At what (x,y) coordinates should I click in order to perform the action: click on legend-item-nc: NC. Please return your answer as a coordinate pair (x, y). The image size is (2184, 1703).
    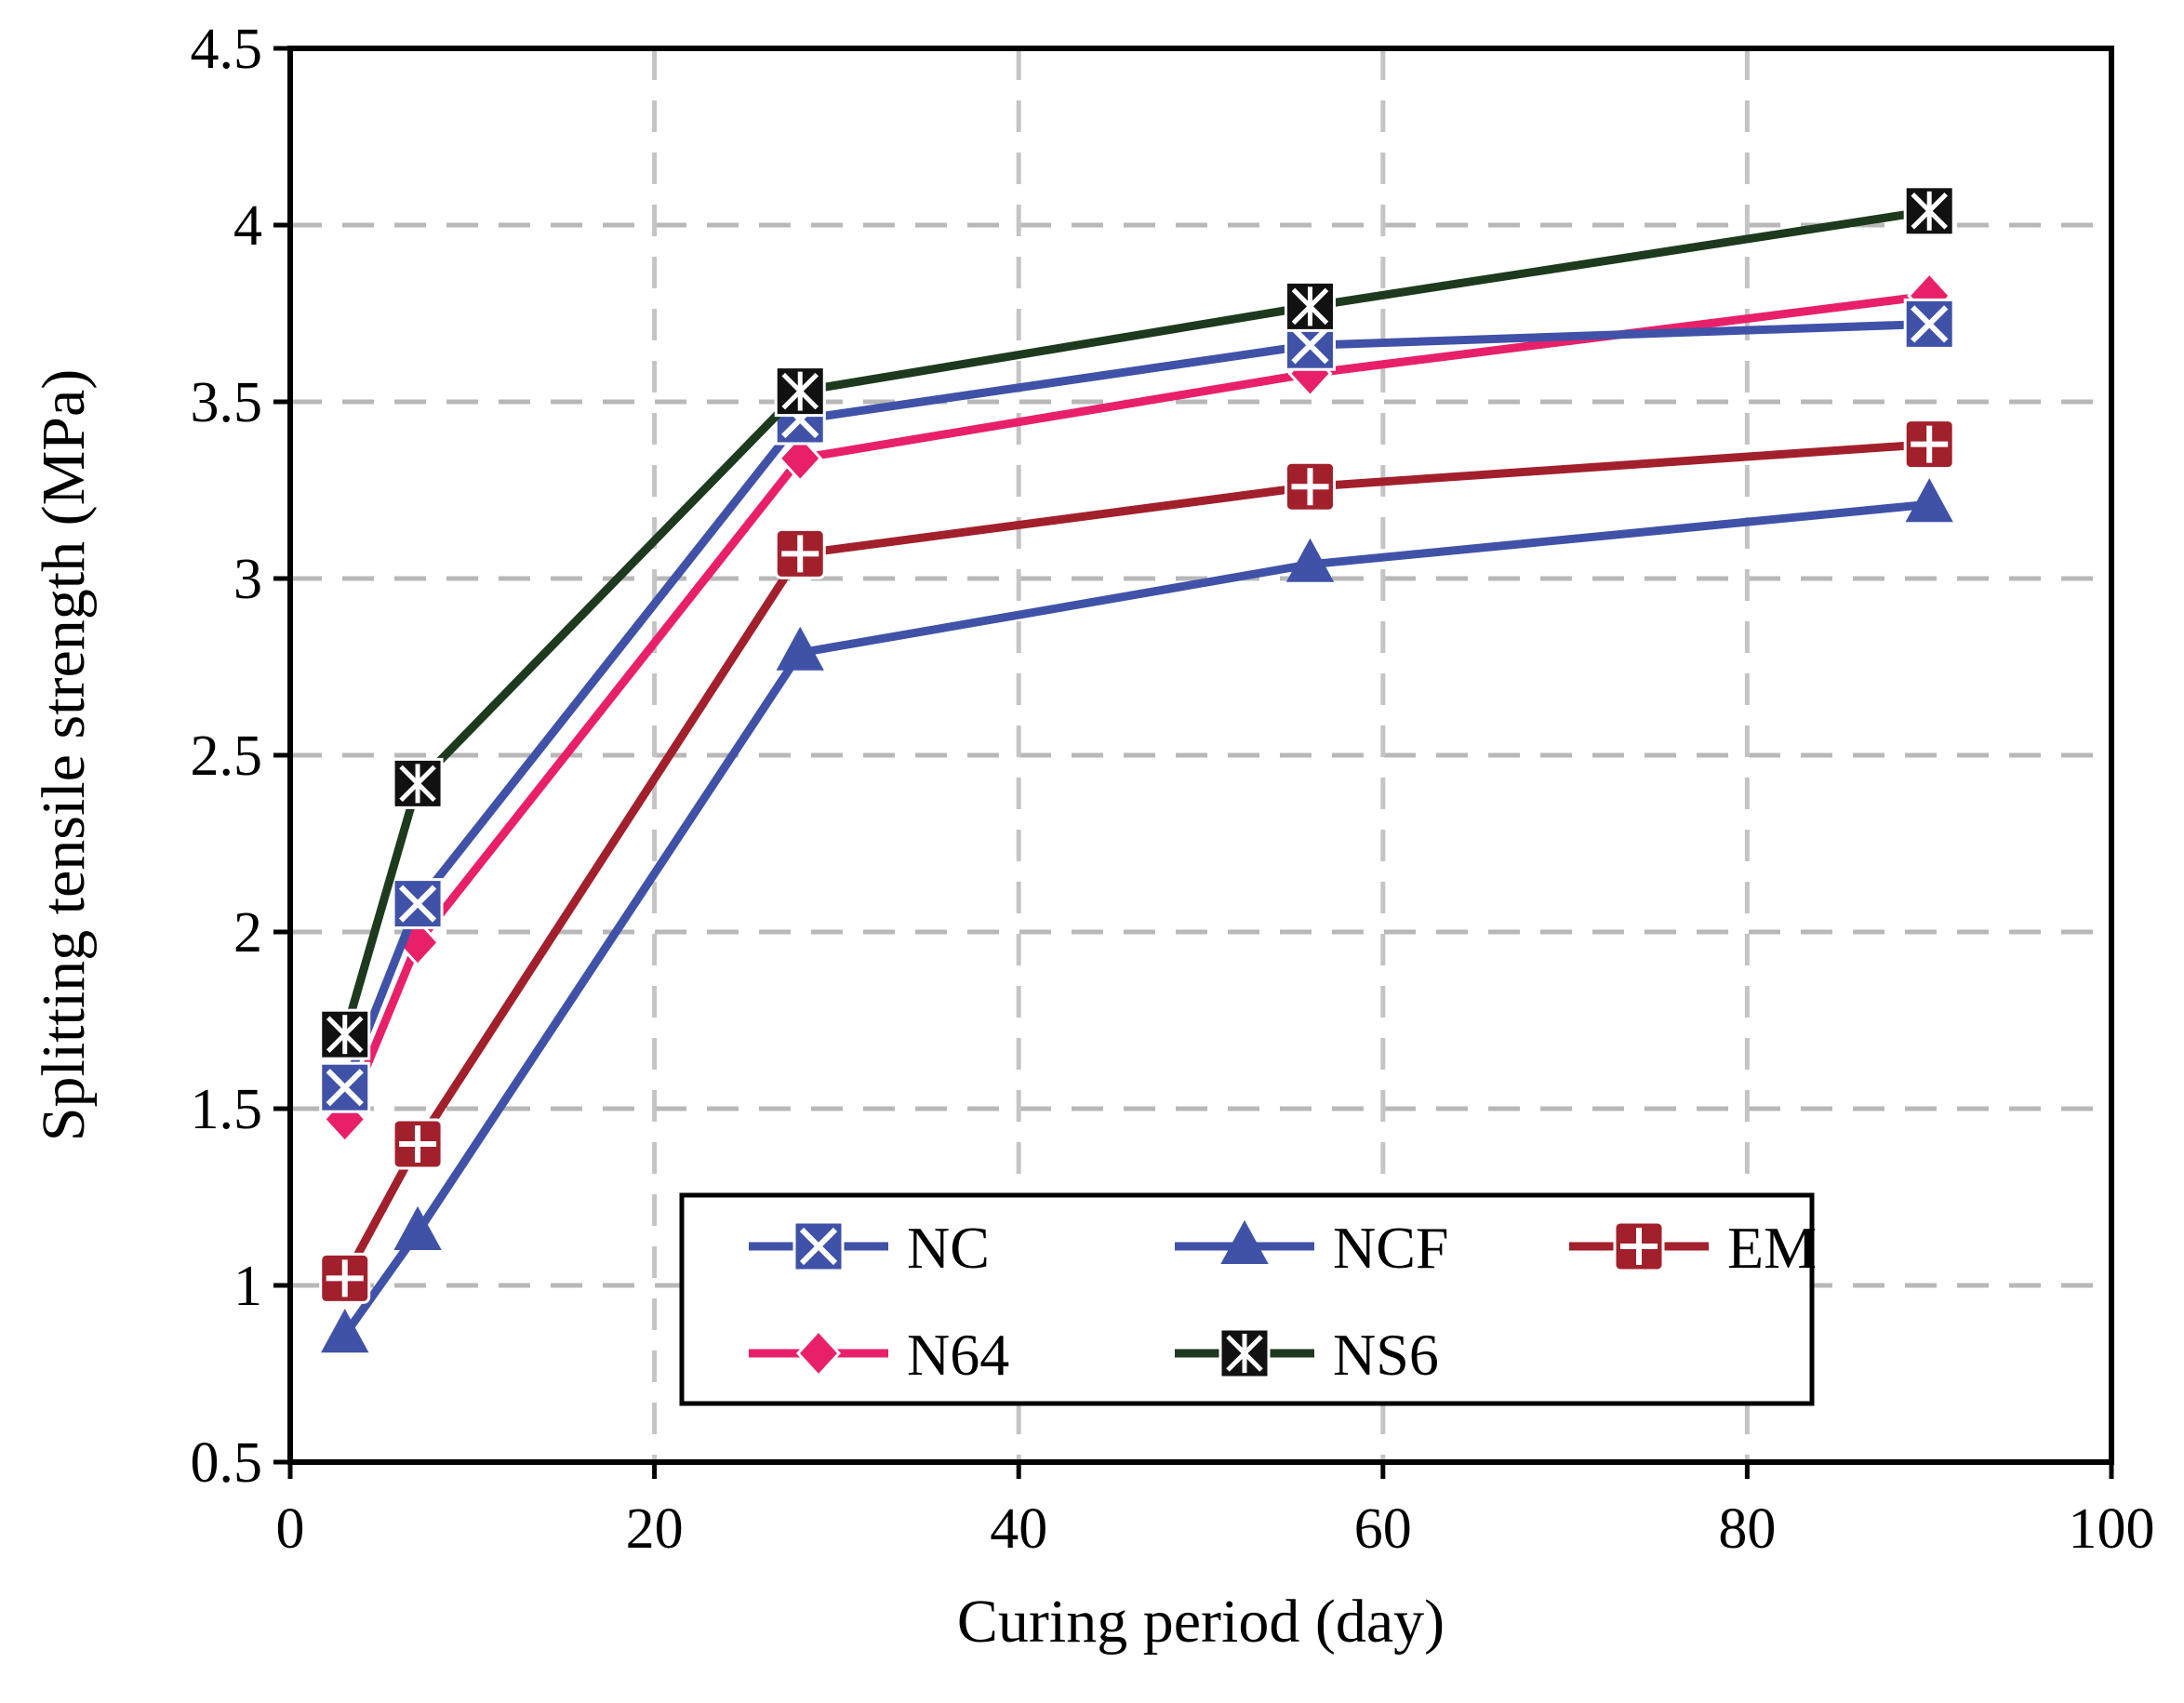
    Looking at the image, I should click on (869, 1248).